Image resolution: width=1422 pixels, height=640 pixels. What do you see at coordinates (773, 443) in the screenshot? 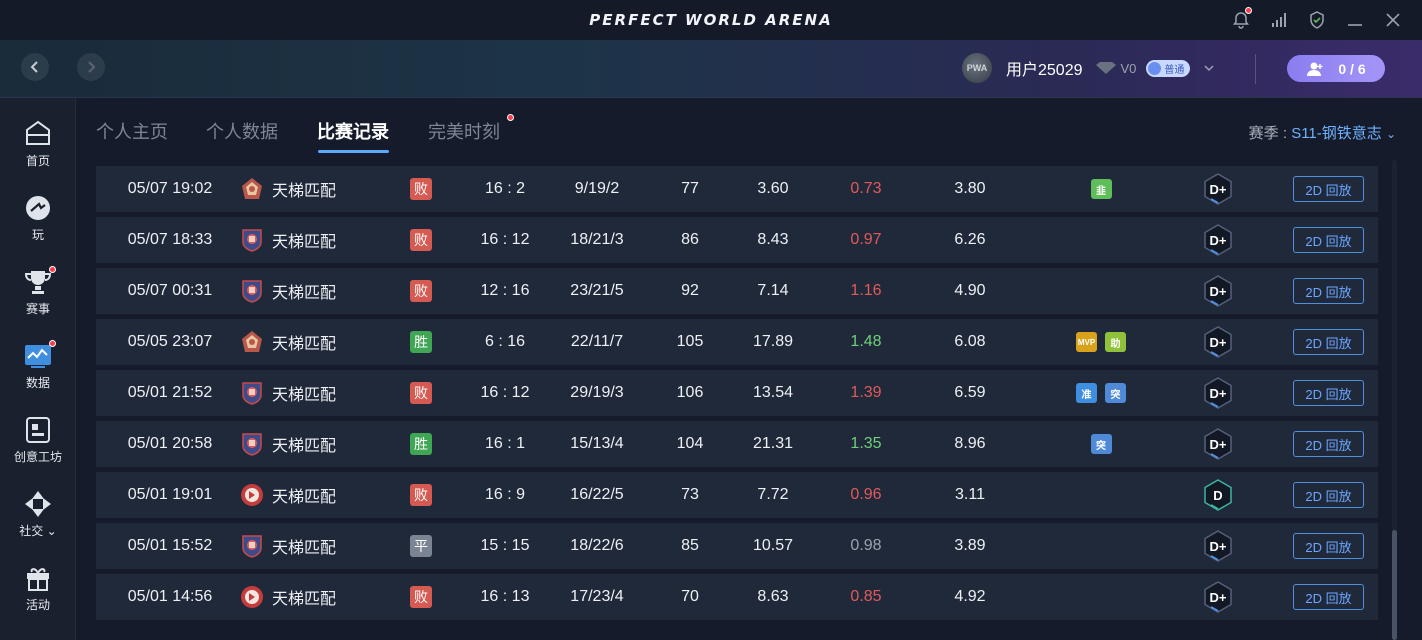
I see `rating: 21.31` at bounding box center [773, 443].